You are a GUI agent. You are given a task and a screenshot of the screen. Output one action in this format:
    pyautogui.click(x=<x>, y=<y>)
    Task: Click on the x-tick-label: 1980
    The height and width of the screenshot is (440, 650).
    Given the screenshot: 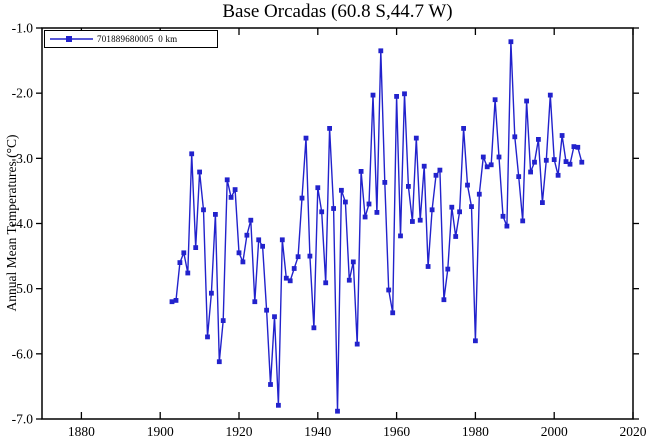 What is the action you would take?
    pyautogui.click(x=475, y=431)
    